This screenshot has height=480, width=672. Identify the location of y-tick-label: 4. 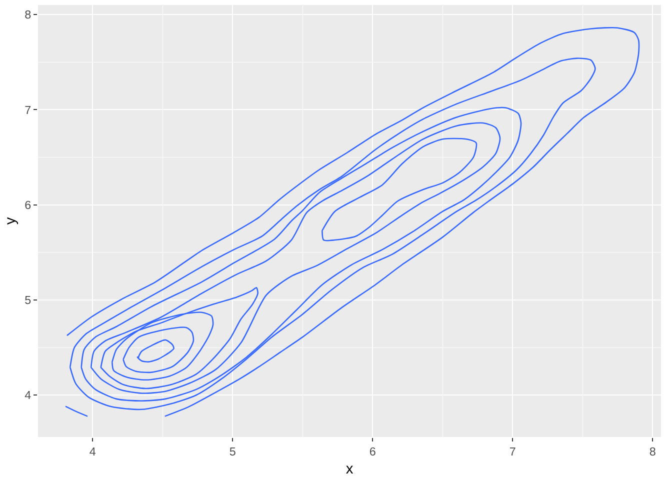
(28, 395).